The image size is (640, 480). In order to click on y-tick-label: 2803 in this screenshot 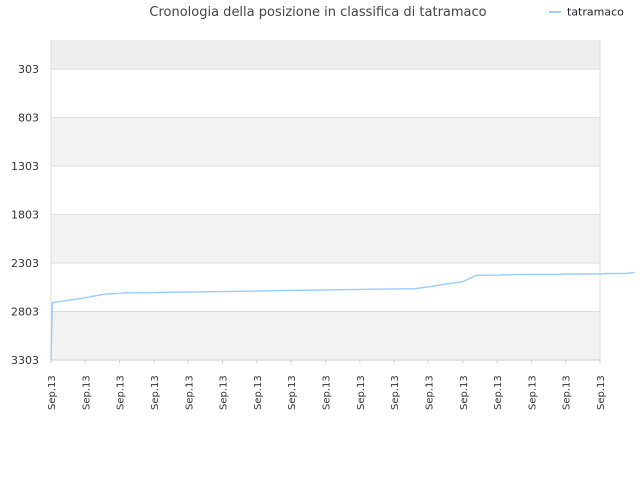, I will do `click(25, 312)`.